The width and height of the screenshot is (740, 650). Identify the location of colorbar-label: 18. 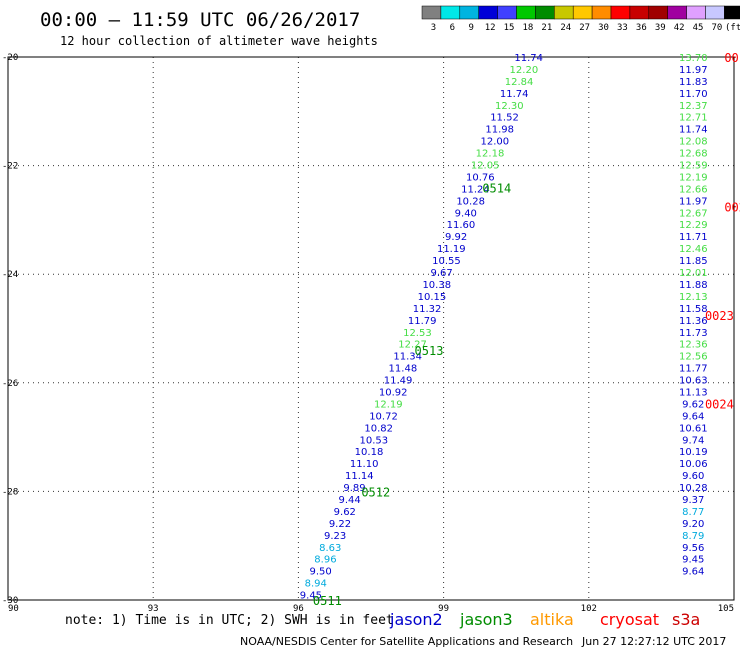
(528, 28).